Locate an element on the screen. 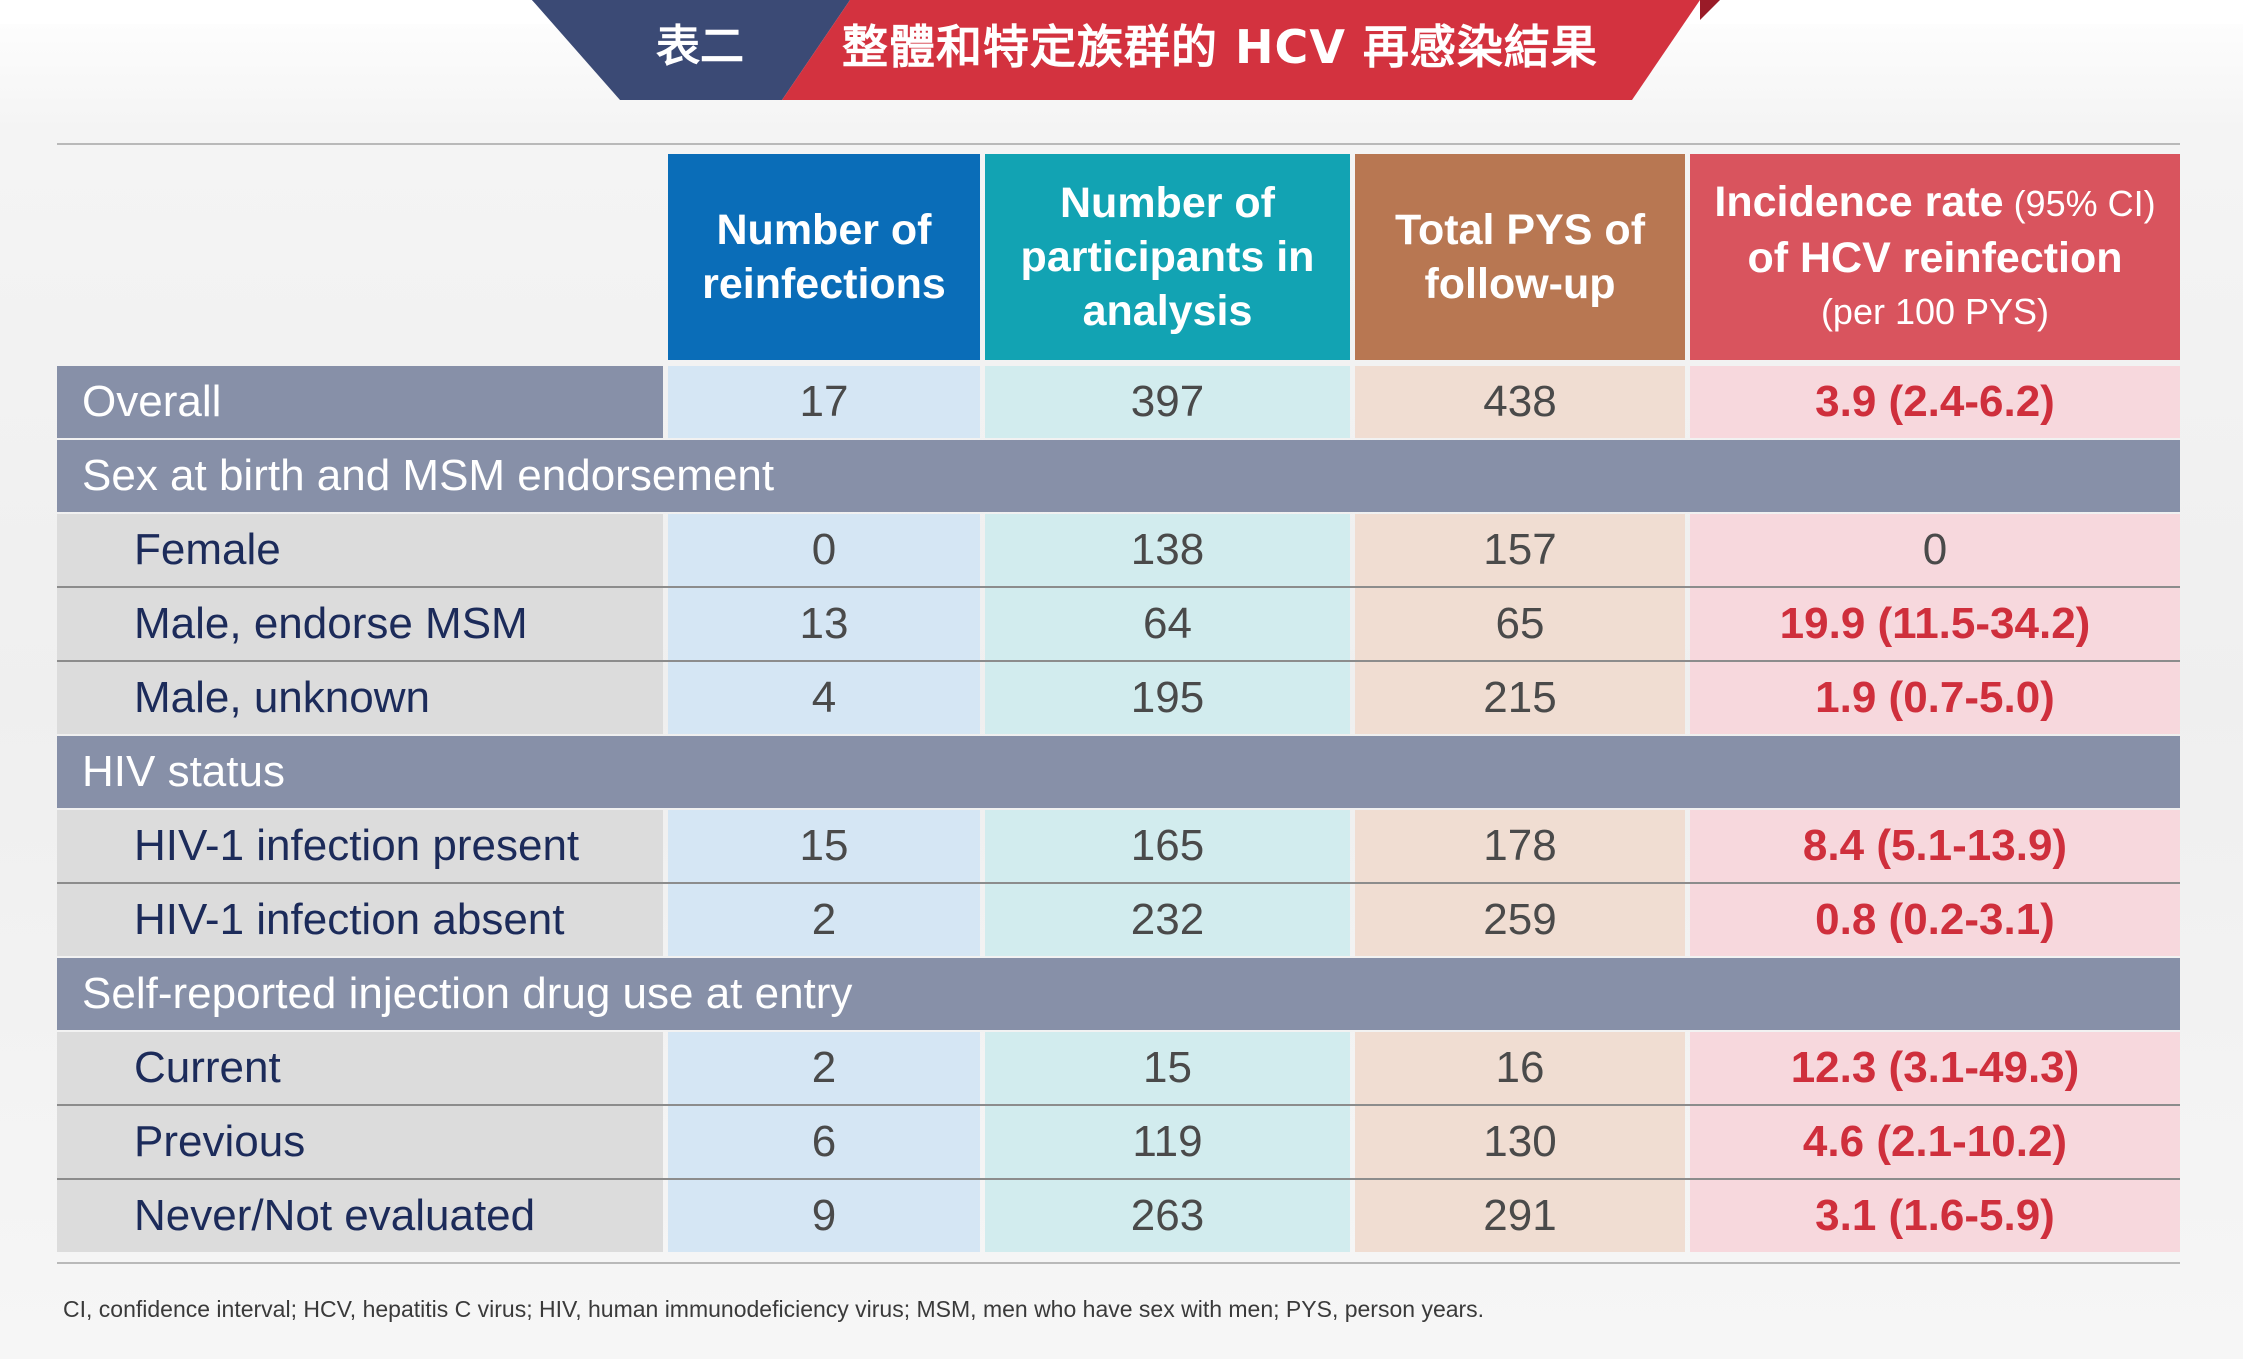 Image resolution: width=2243 pixels, height=1359 pixels. cell-pys: 157 is located at coordinates (1520, 550).